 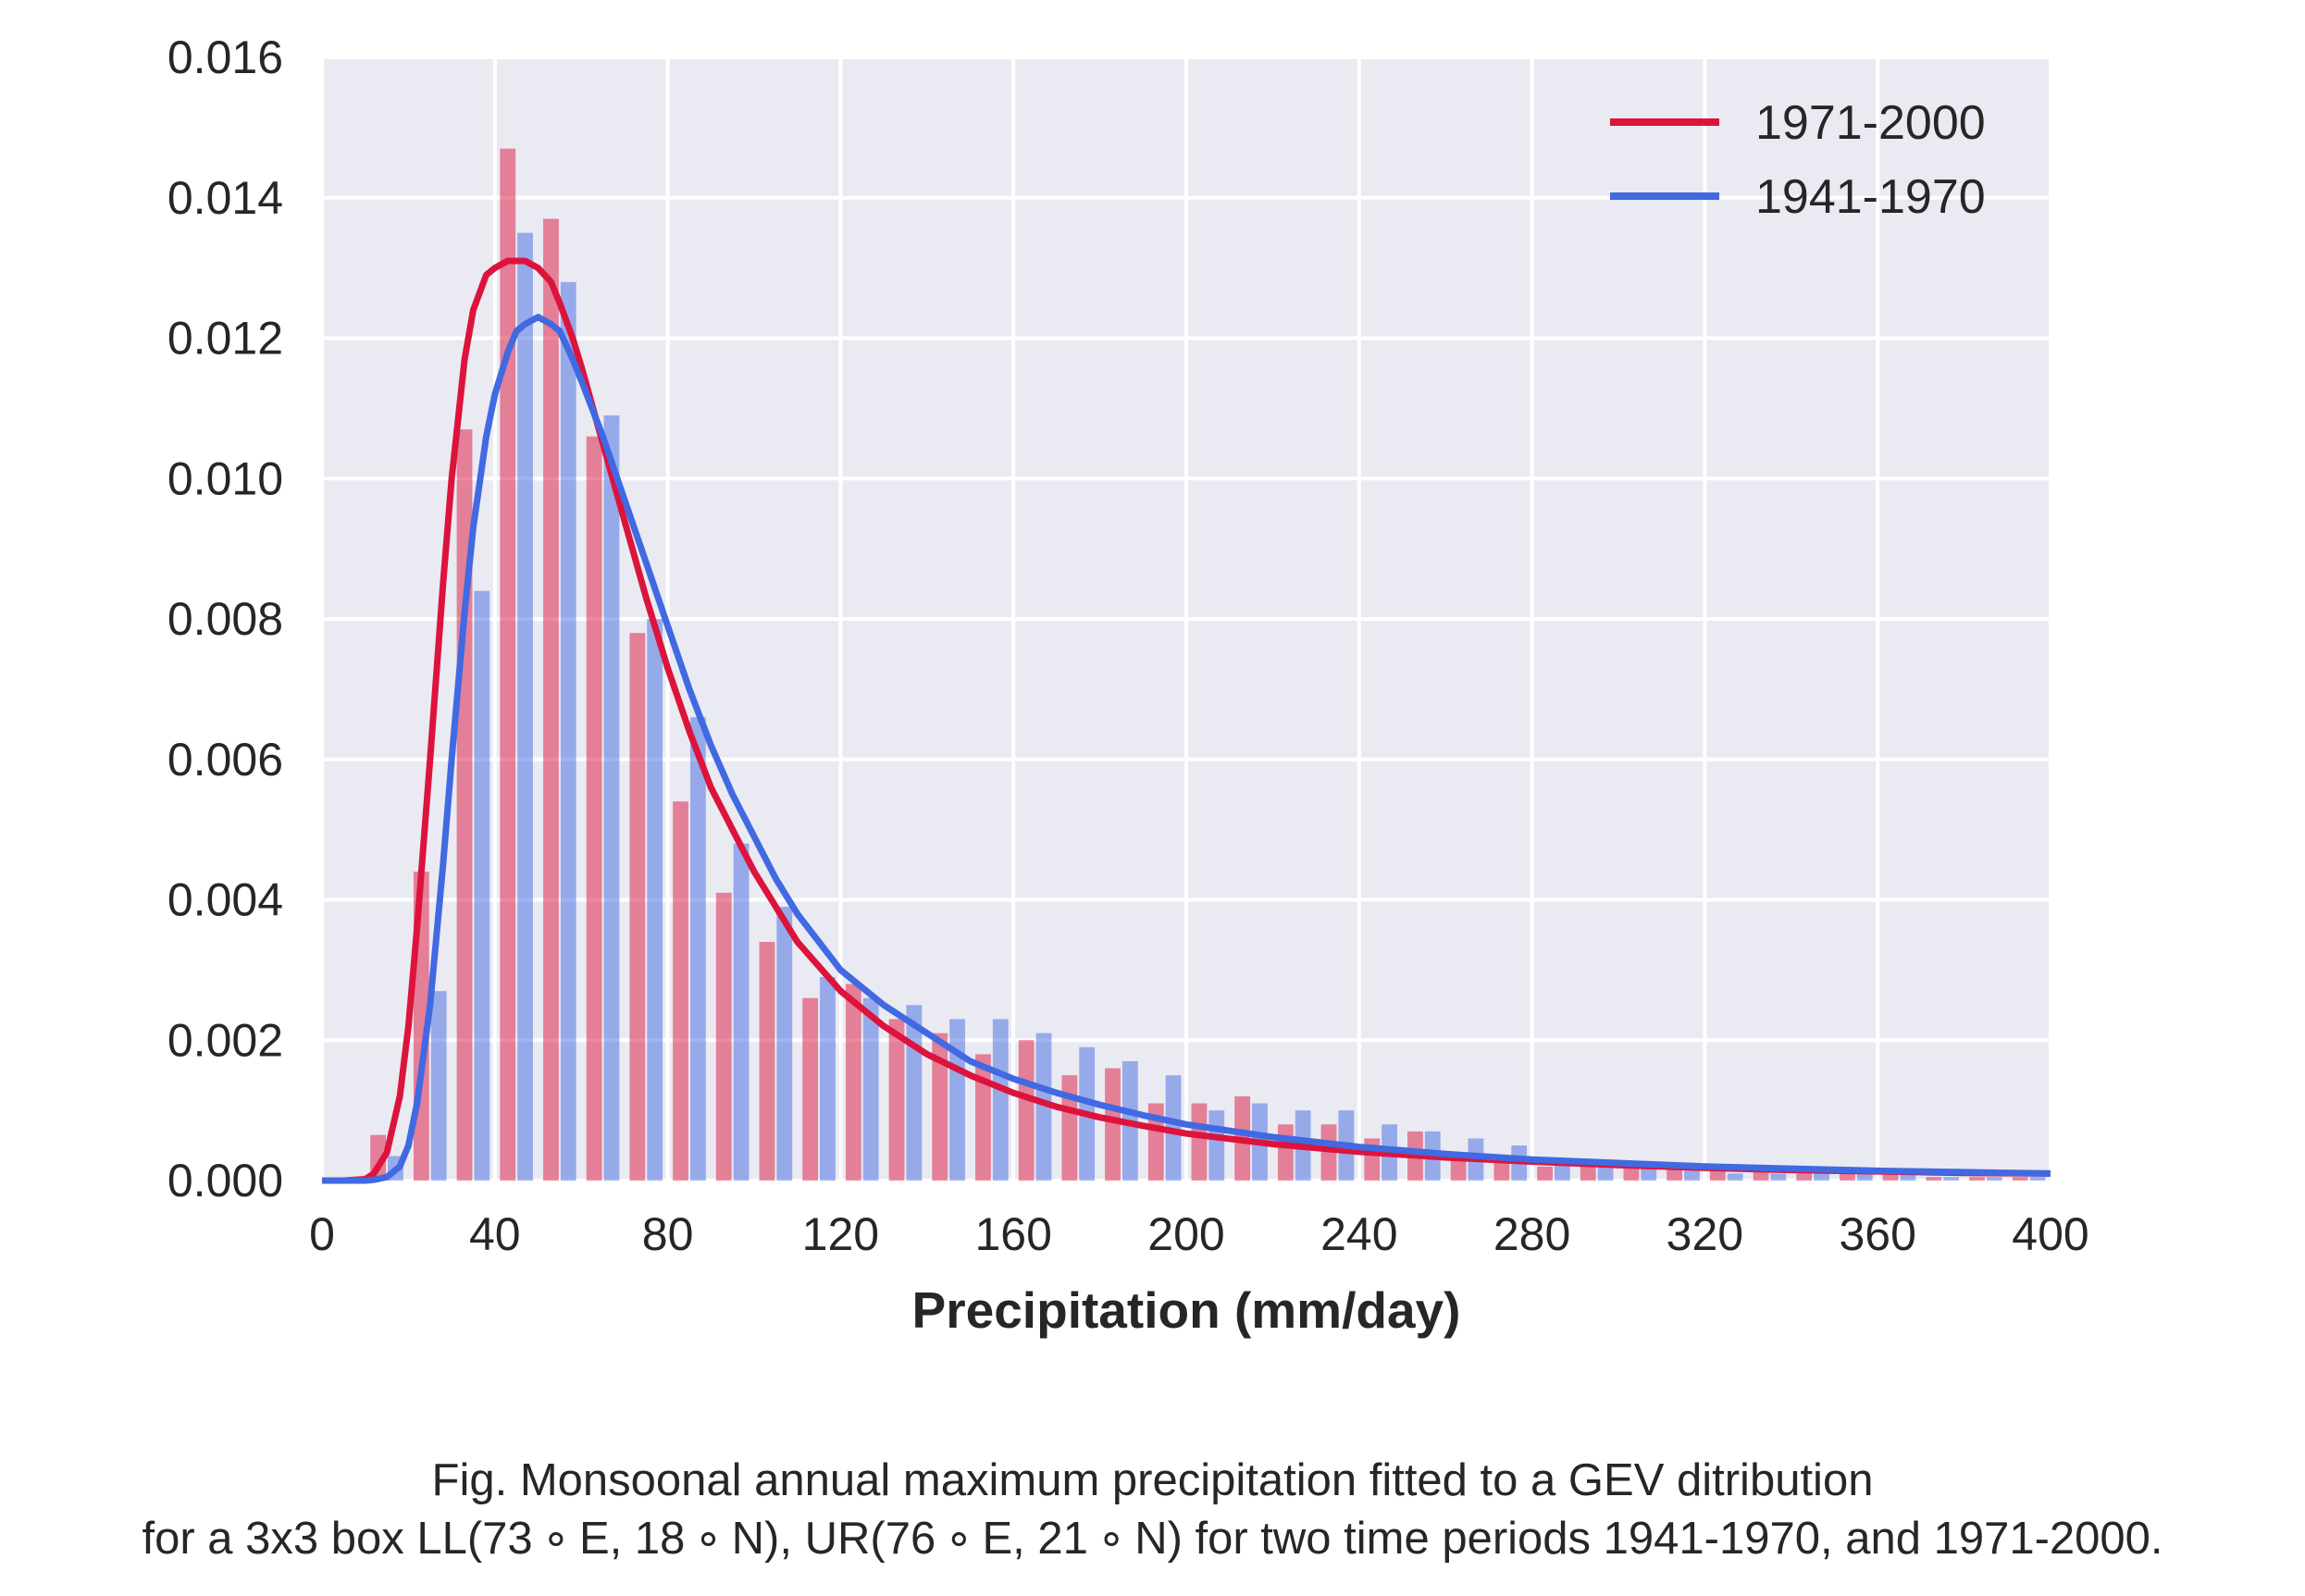 I want to click on x-tick-label: 320, so click(x=1705, y=1234).